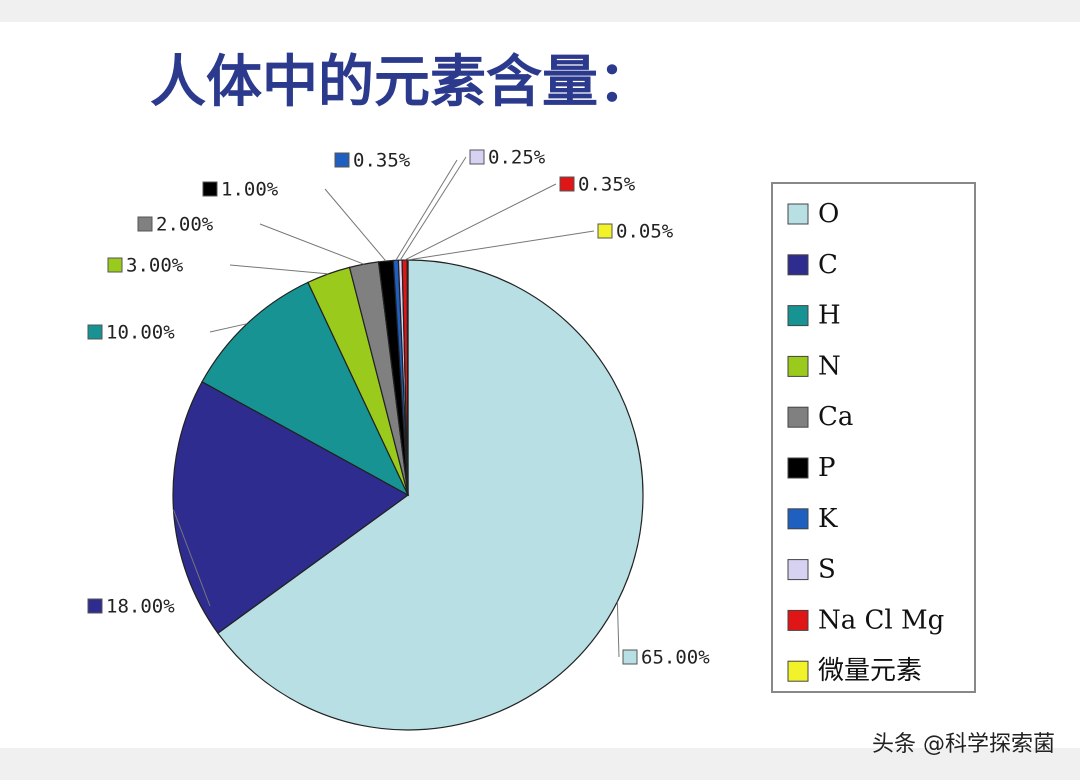 The width and height of the screenshot is (1080, 780). What do you see at coordinates (155, 266) in the screenshot?
I see `data-label: 3.00%` at bounding box center [155, 266].